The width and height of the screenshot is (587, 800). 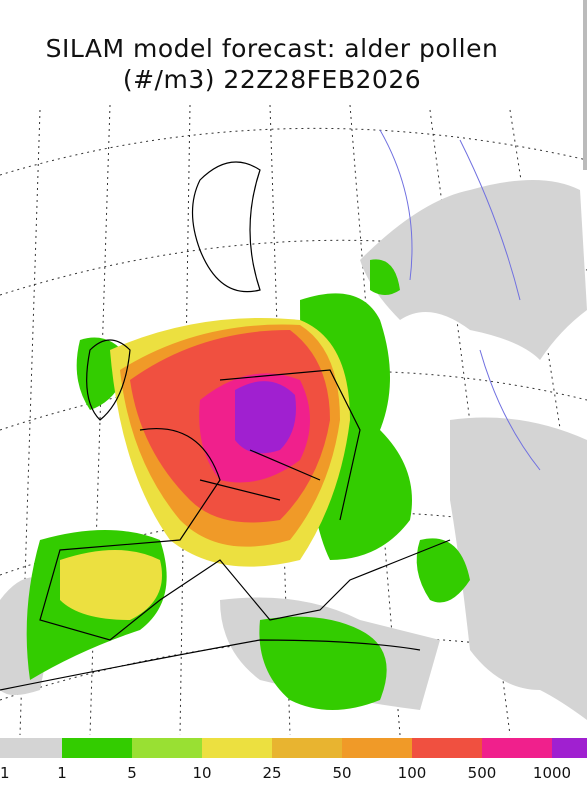 I want to click on colorbar-label: 25, so click(x=271, y=773).